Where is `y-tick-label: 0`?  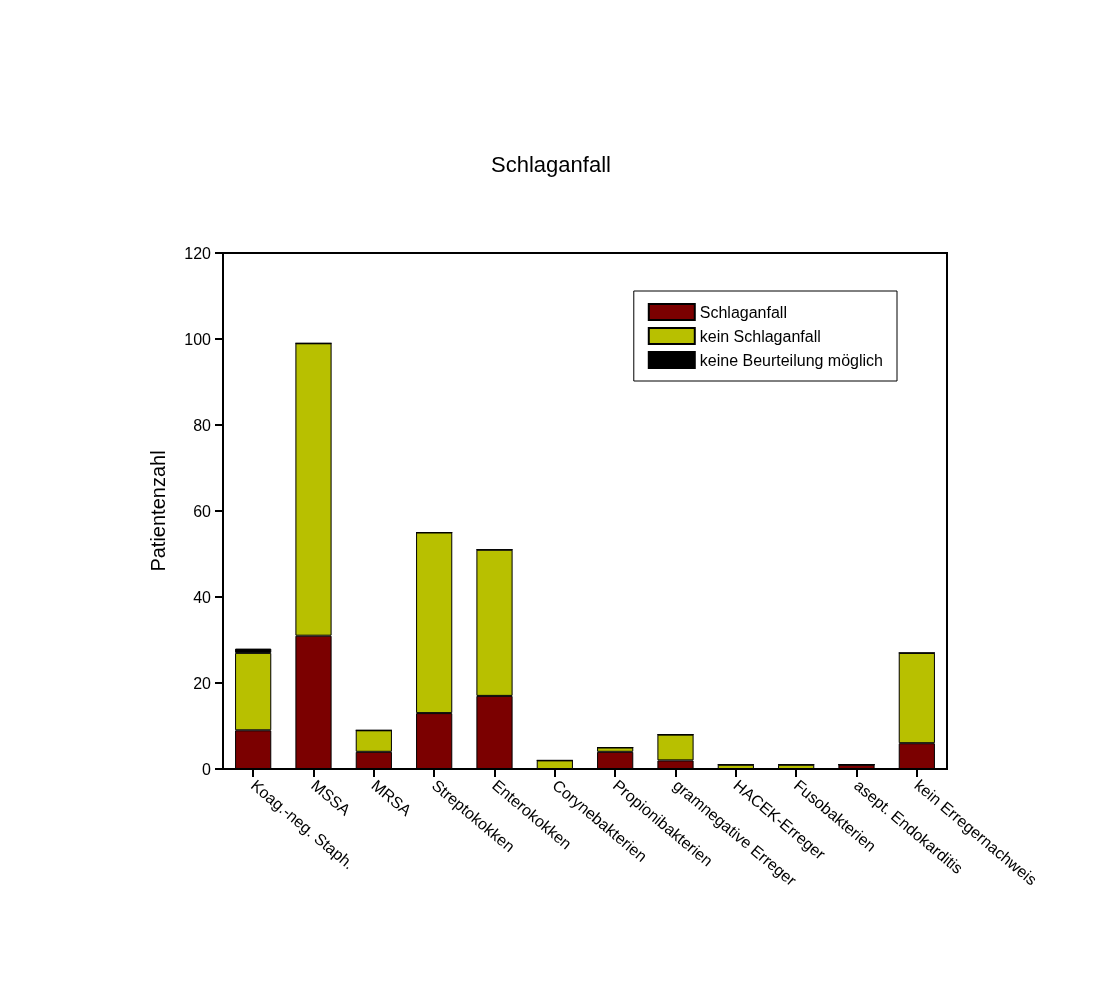
y-tick-label: 0 is located at coordinates (207, 769).